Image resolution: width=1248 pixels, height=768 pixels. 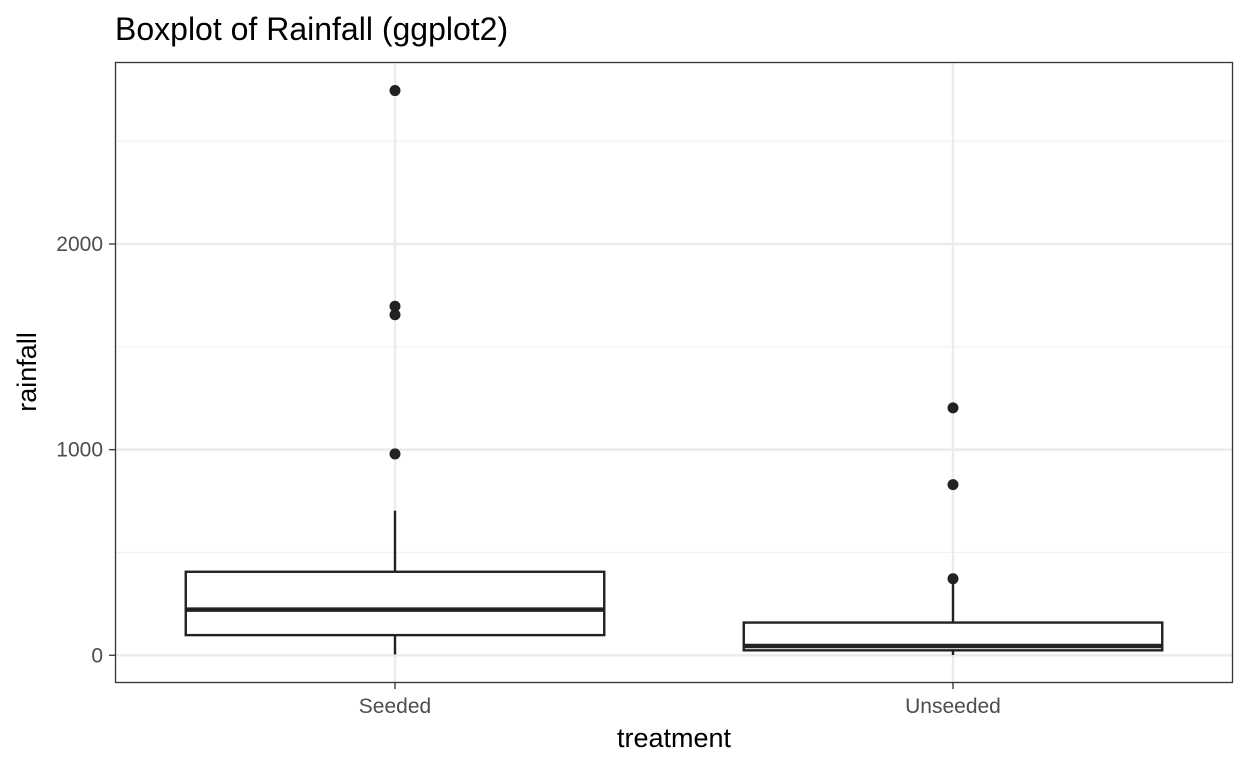 What do you see at coordinates (674, 738) in the screenshot?
I see `x-axis-title: treatment` at bounding box center [674, 738].